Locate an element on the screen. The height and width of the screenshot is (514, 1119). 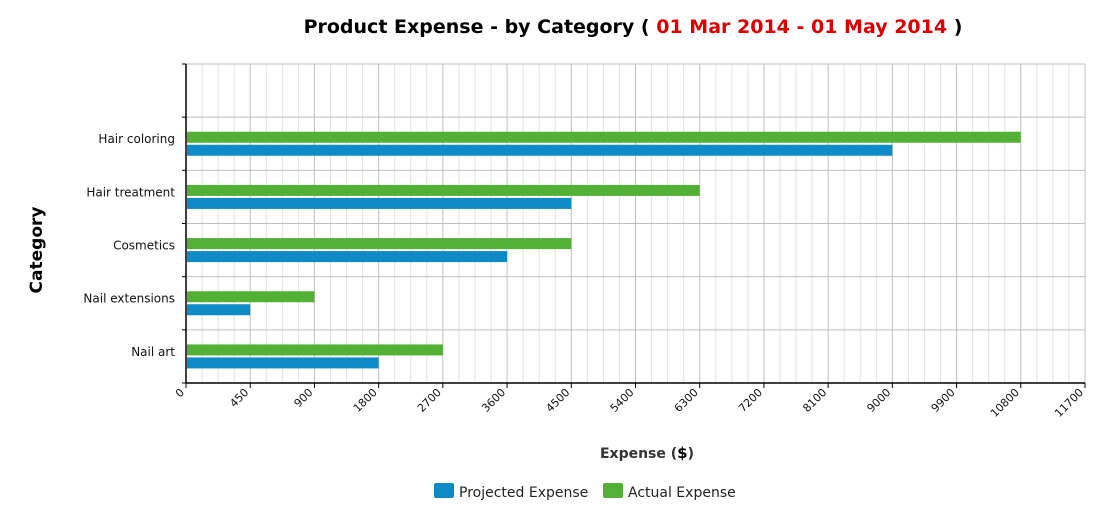
y-tick-label: Cosmetics is located at coordinates (144, 246).